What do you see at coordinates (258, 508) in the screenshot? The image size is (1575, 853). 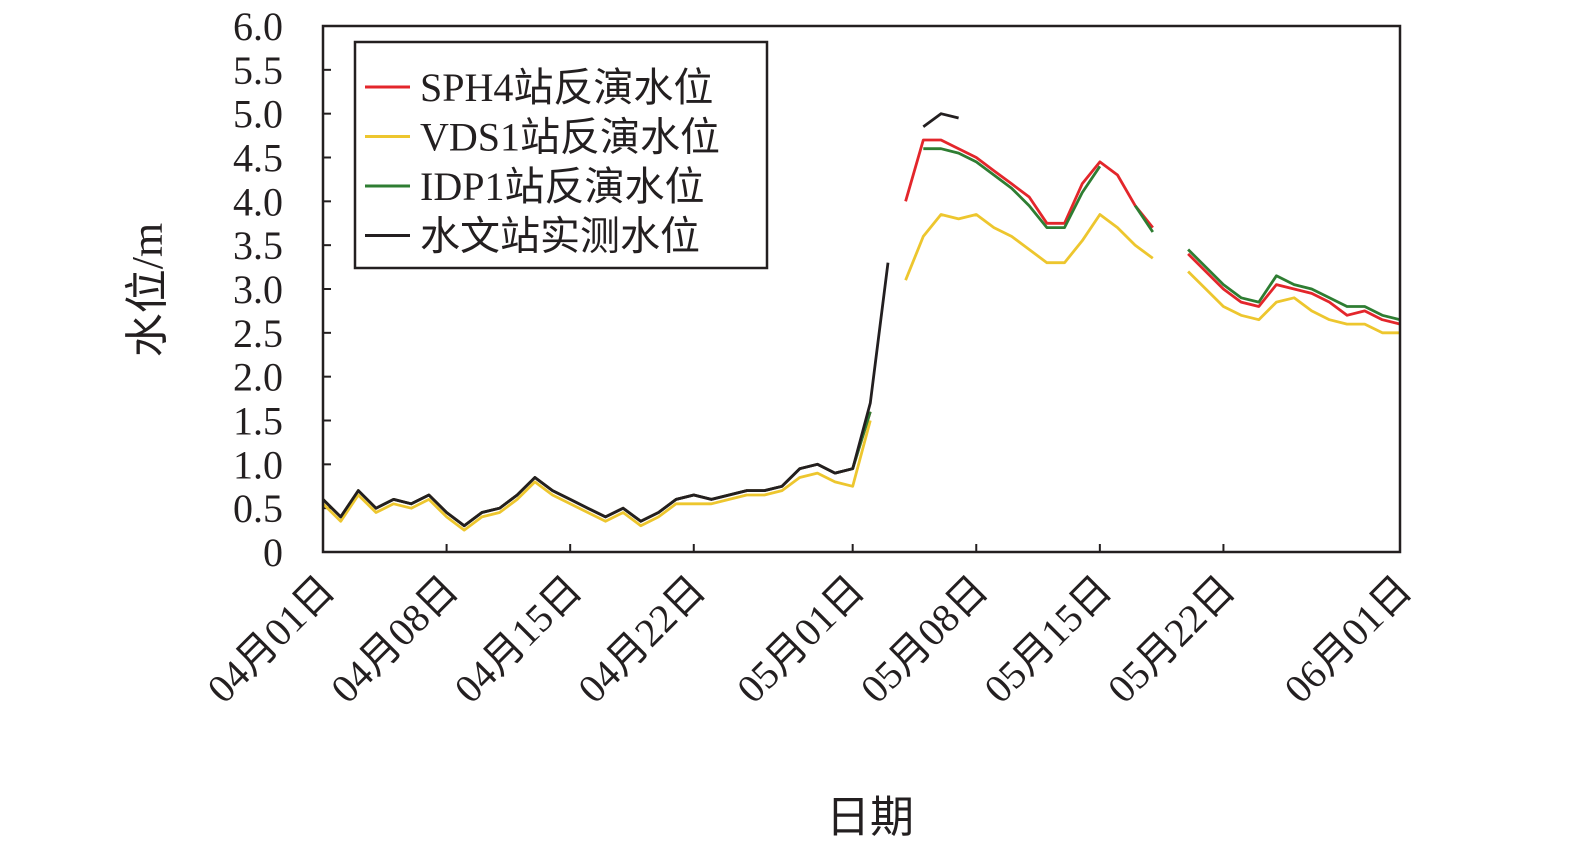 I see `y-tick-label: 0.5` at bounding box center [258, 508].